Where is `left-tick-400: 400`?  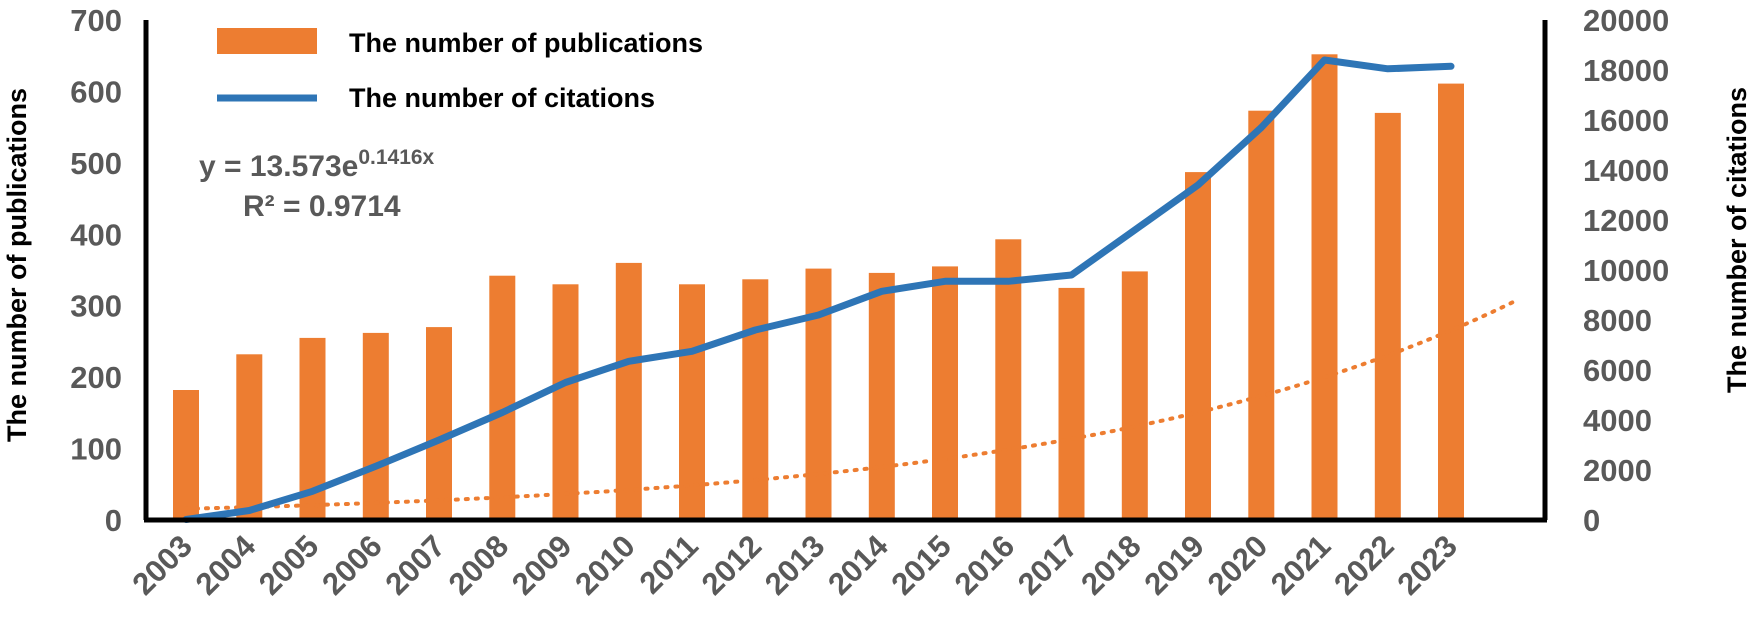
left-tick-400: 400 is located at coordinates (96, 234).